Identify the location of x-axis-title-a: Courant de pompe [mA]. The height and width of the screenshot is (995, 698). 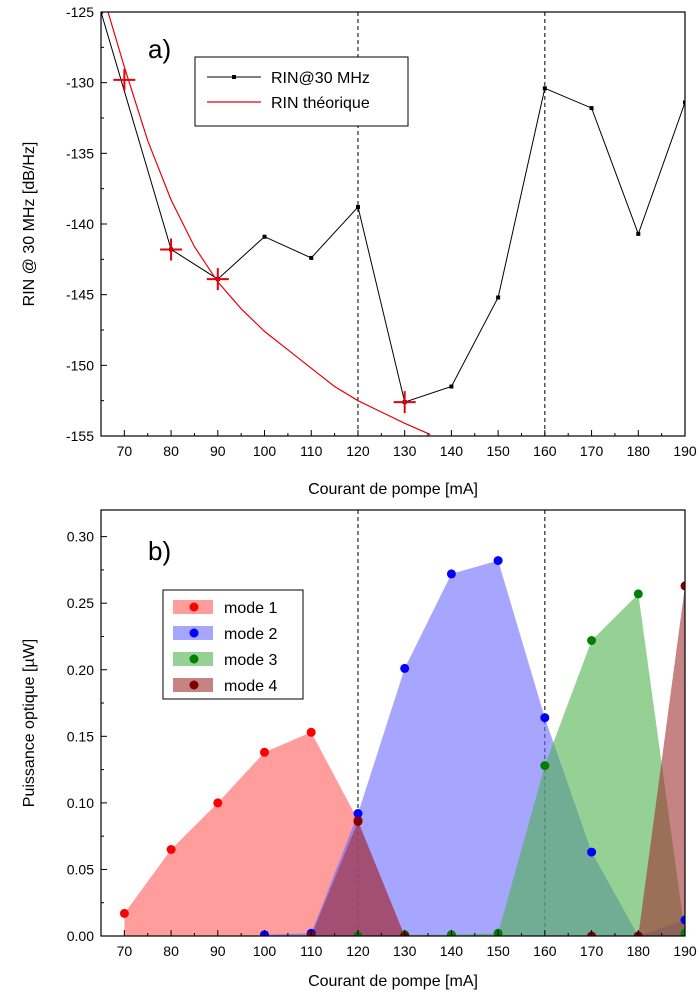
(393, 489).